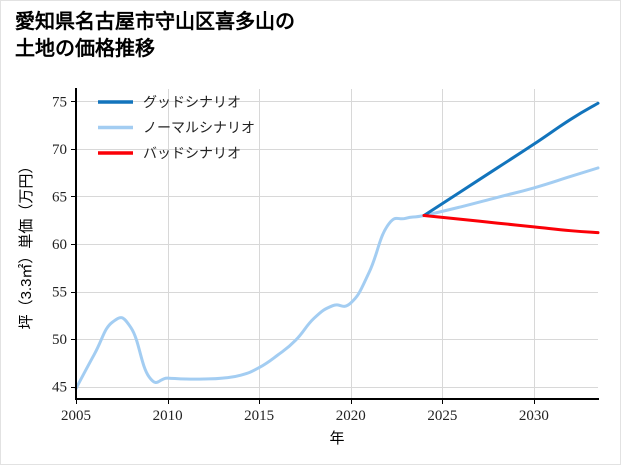 This screenshot has width=621, height=465. Describe the element at coordinates (336, 438) in the screenshot. I see `x-axis-title: 年` at that location.